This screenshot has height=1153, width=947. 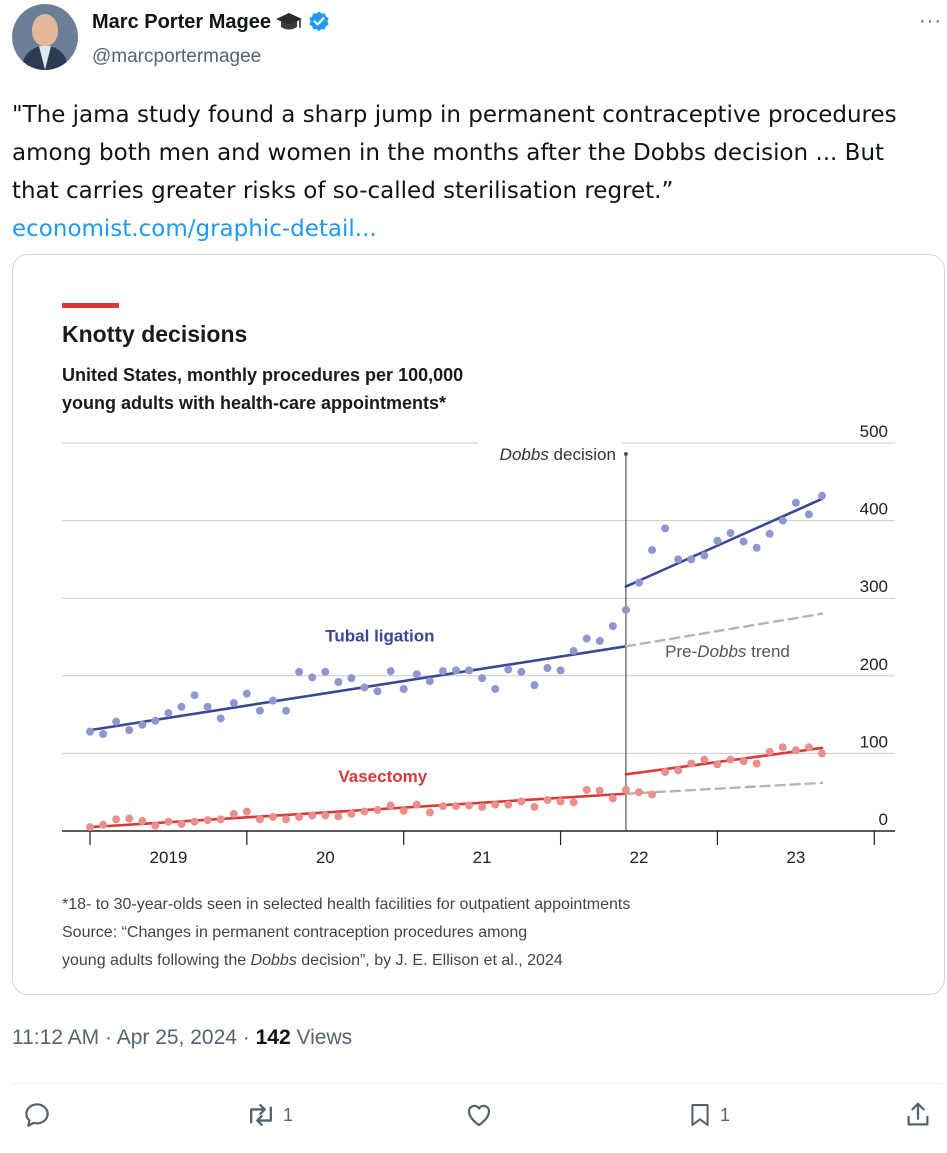 I want to click on retweet-button: 1, so click(x=269, y=1115).